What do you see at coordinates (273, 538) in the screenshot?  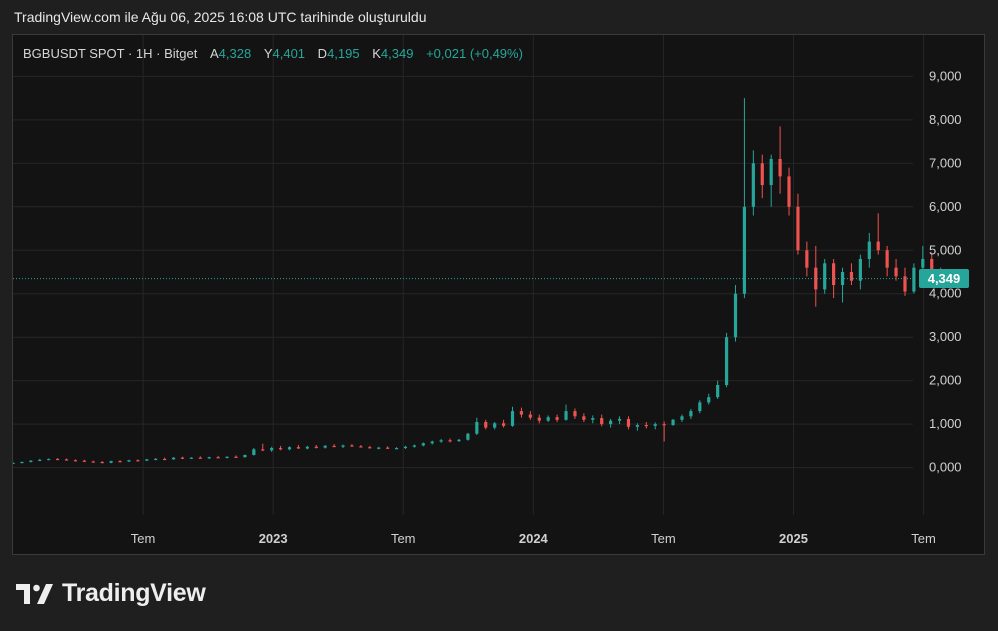 I see `x-tick-label: 2023` at bounding box center [273, 538].